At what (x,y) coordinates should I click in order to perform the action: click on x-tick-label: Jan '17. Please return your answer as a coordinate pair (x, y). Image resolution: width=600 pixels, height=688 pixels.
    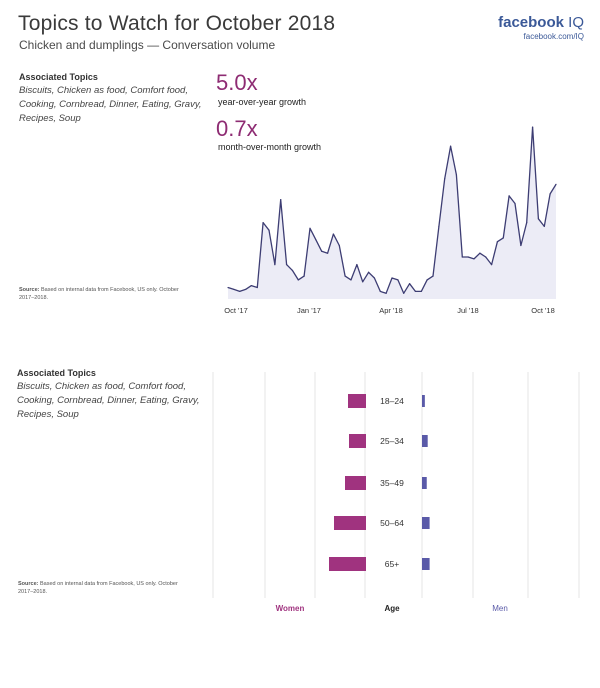
    Looking at the image, I should click on (309, 310).